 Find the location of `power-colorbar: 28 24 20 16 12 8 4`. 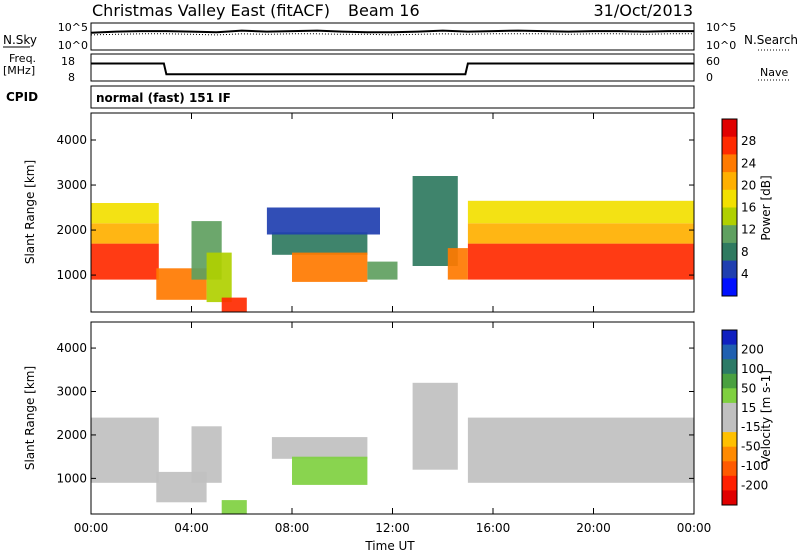

power-colorbar: 28 24 20 16 12 8 4 is located at coordinates (738, 207).